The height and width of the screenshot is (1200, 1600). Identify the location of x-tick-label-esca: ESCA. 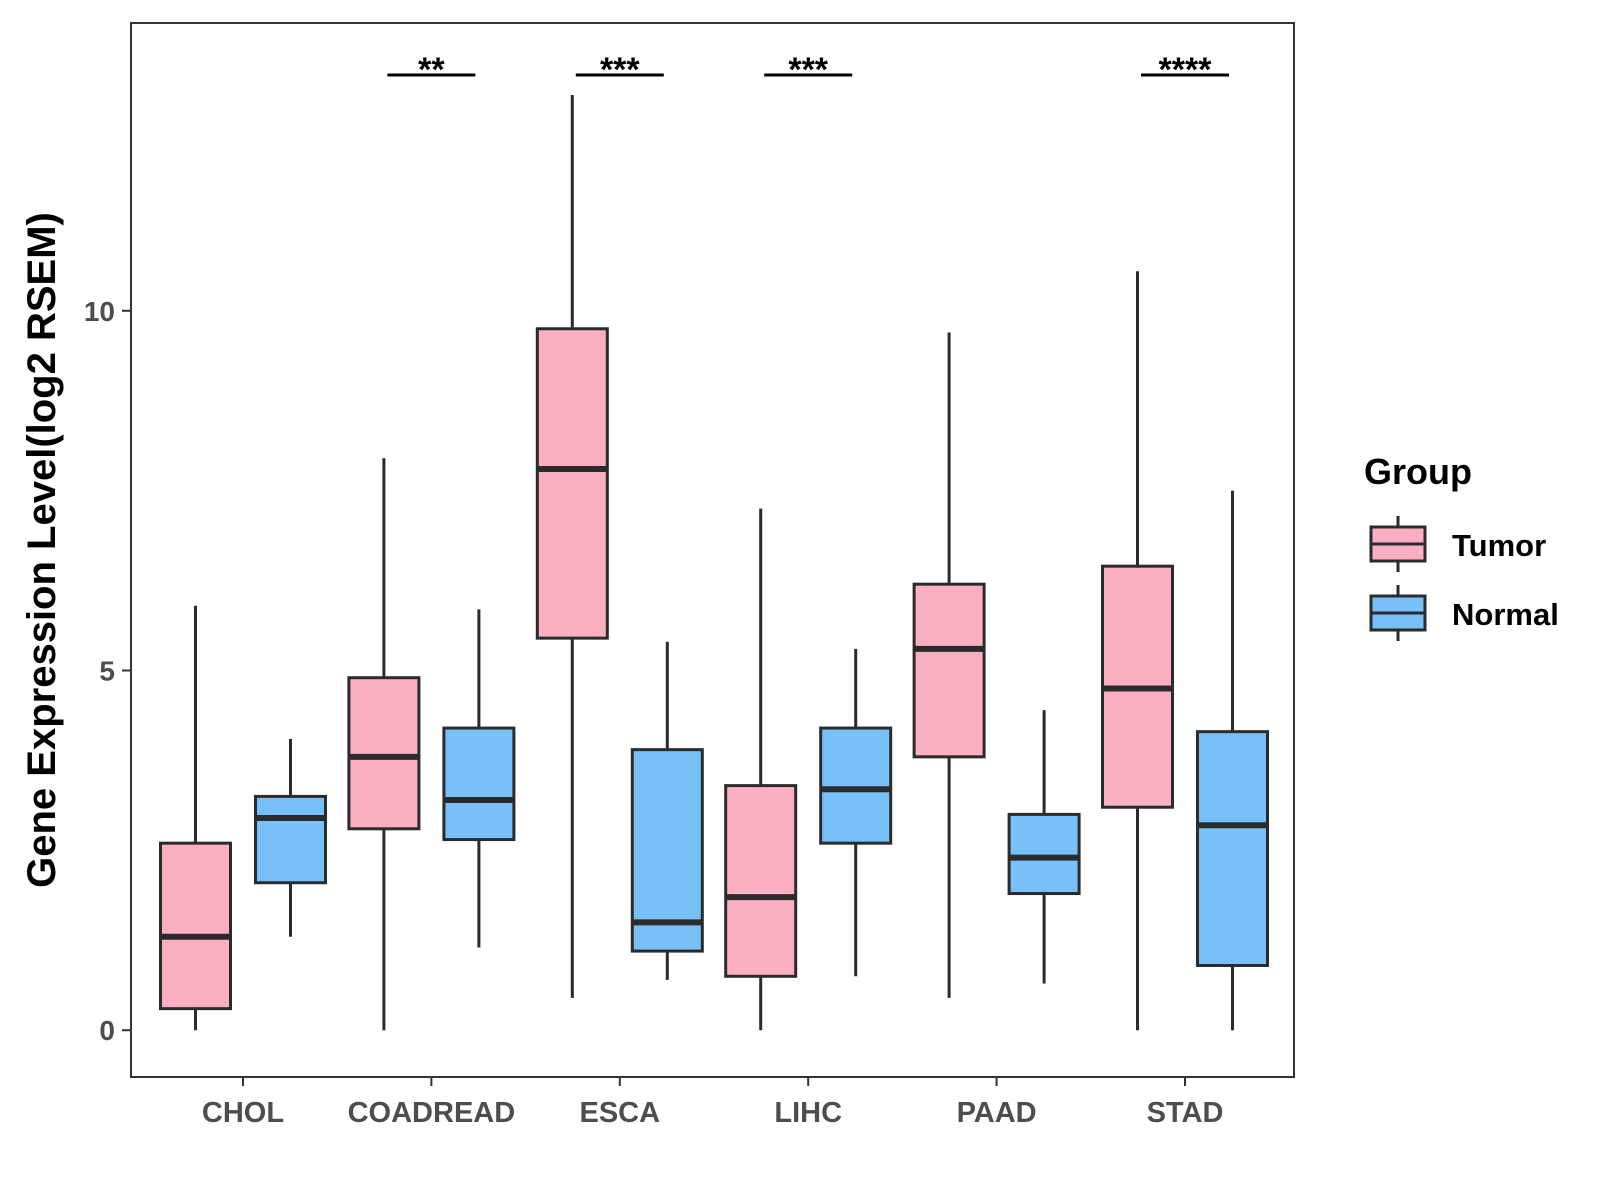
(620, 1113).